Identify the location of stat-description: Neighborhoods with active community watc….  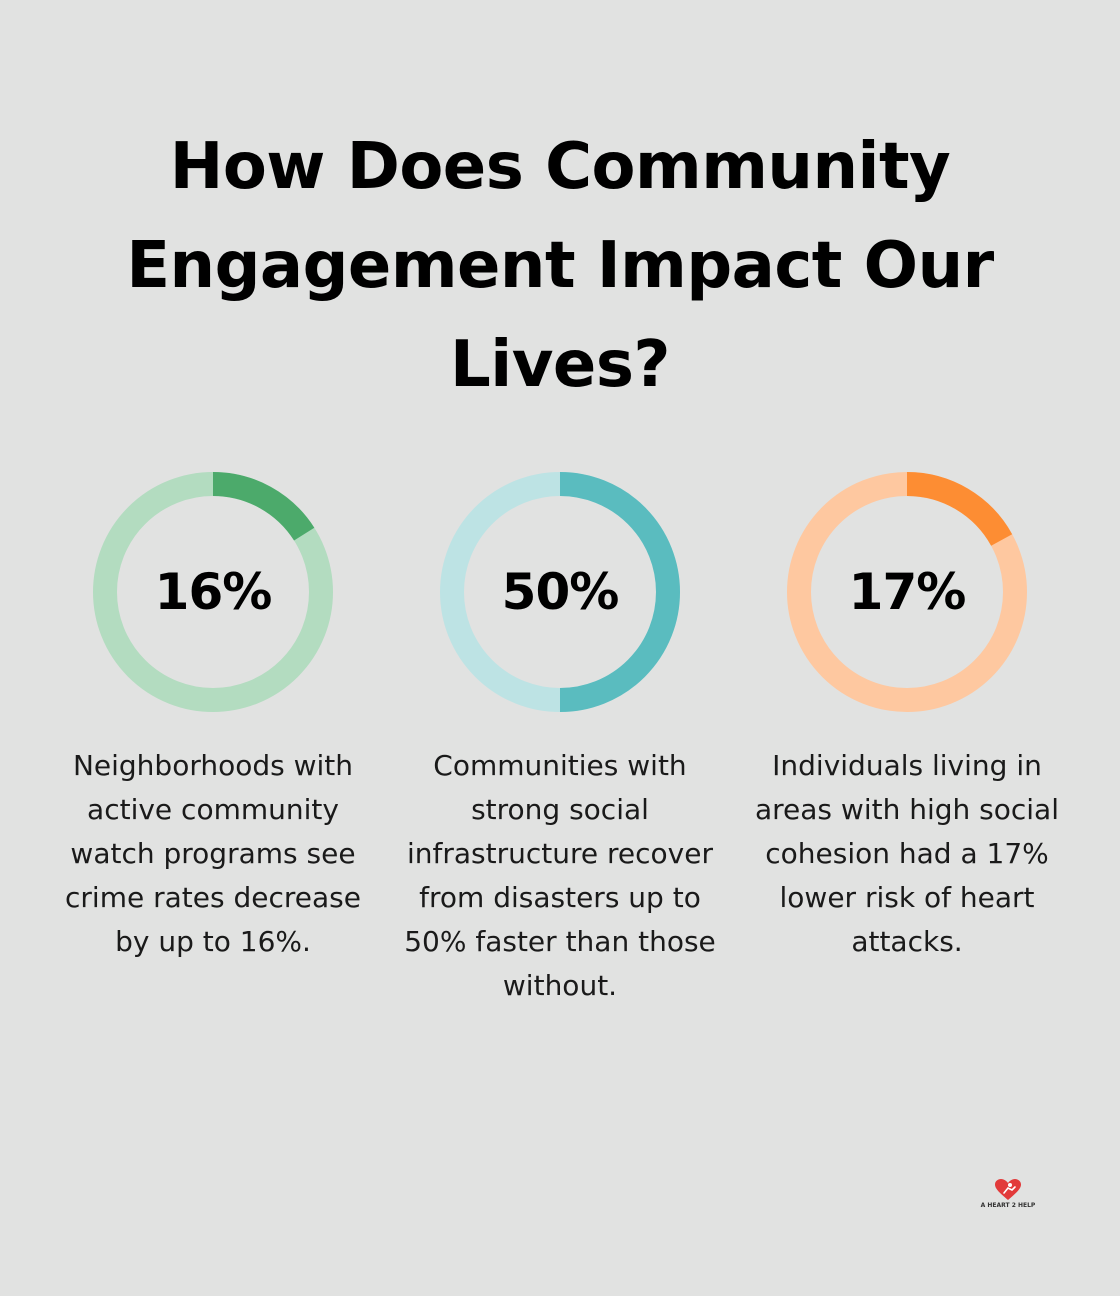
(213, 853).